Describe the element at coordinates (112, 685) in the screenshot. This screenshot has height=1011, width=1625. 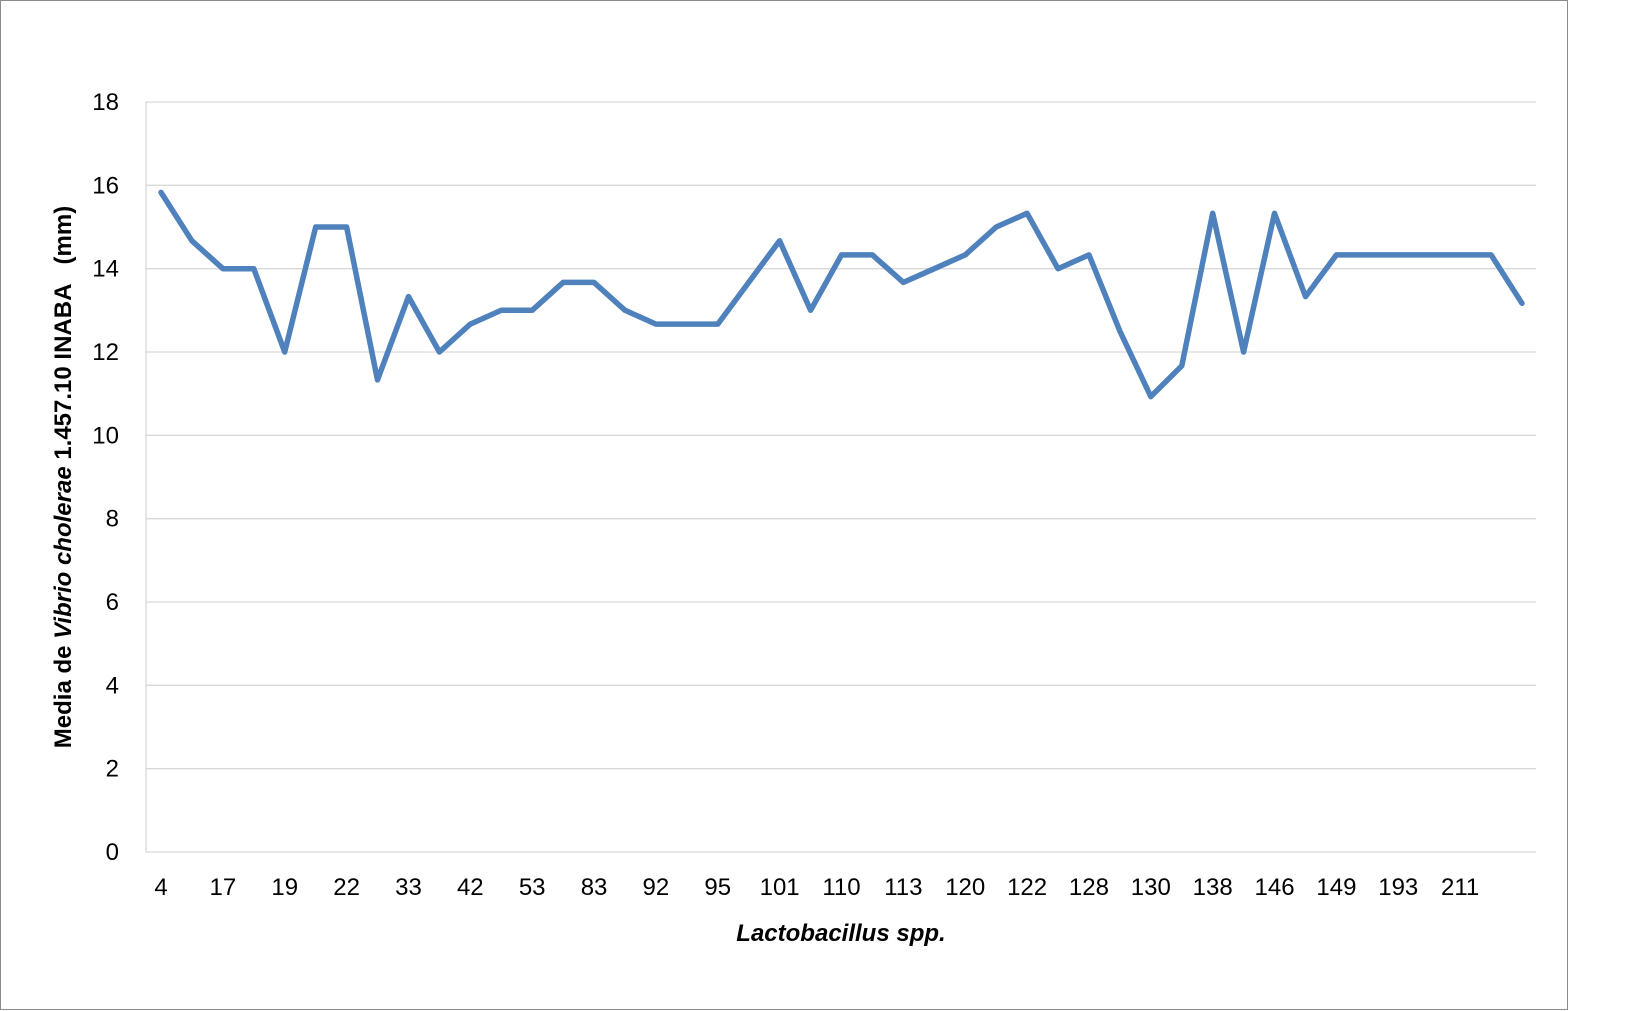
I see `y-tick-label: 4` at that location.